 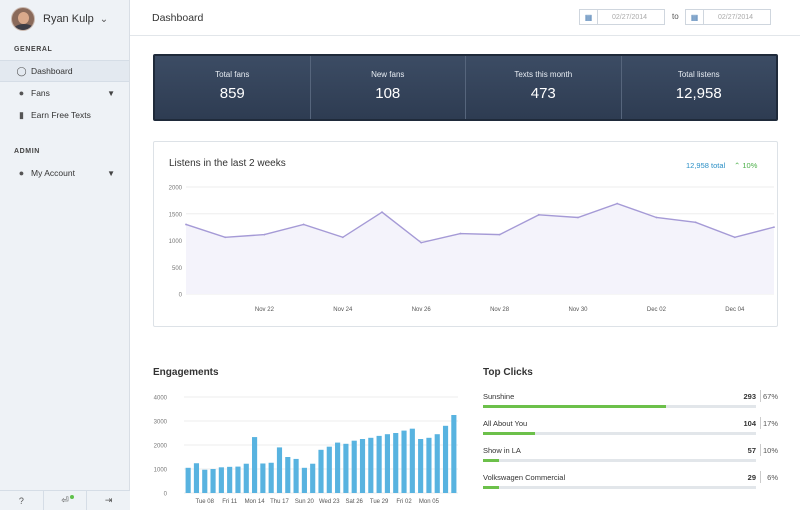 What do you see at coordinates (68, 19) in the screenshot?
I see `user-name: Ryan Kulp` at bounding box center [68, 19].